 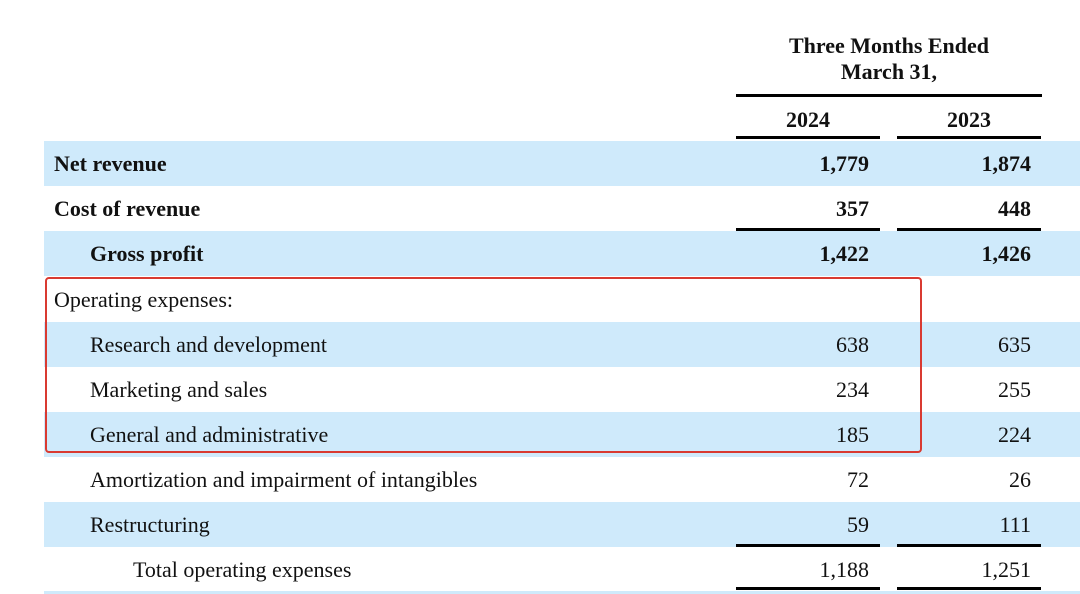 I want to click on table-row-partial, so click(x=562, y=592).